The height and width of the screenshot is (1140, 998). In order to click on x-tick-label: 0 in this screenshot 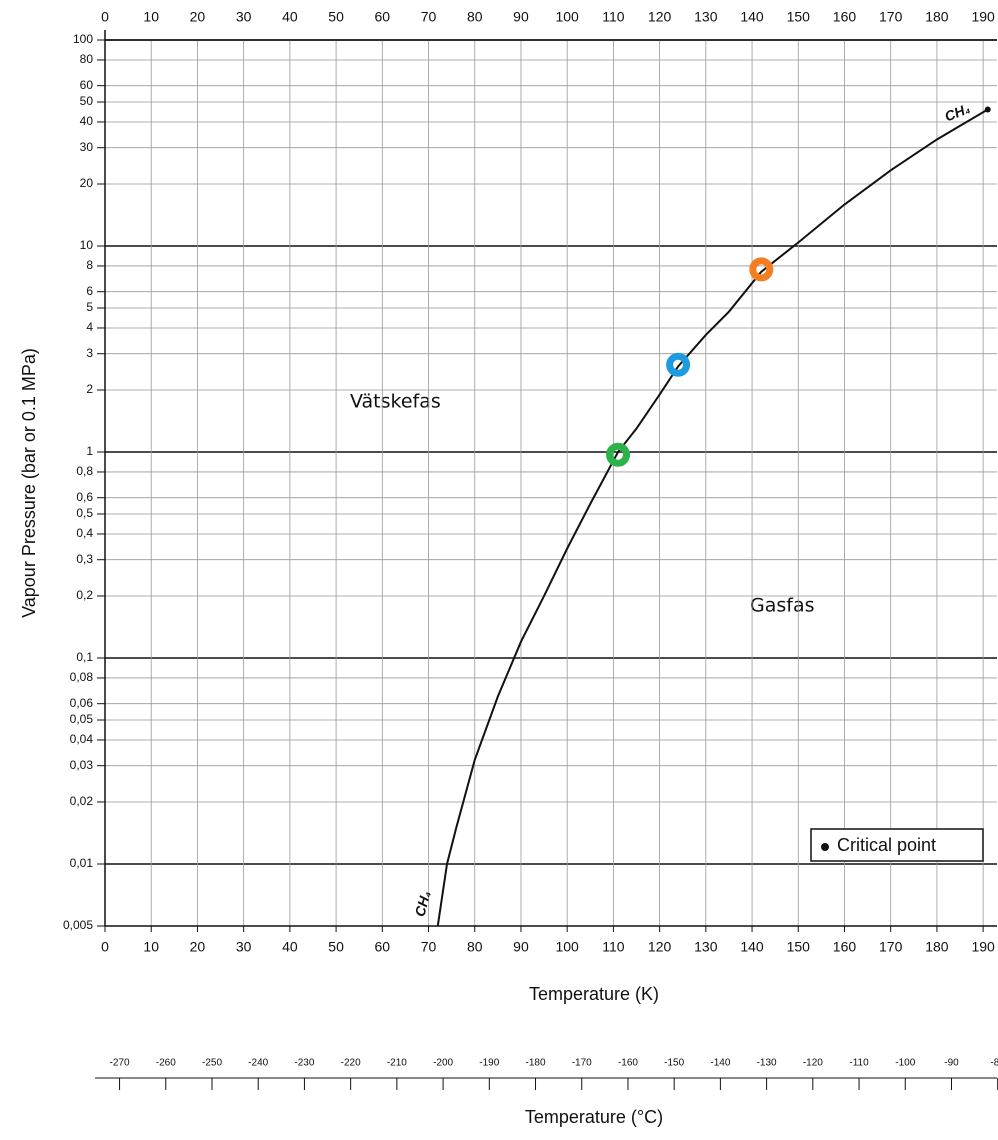, I will do `click(105, 947)`.